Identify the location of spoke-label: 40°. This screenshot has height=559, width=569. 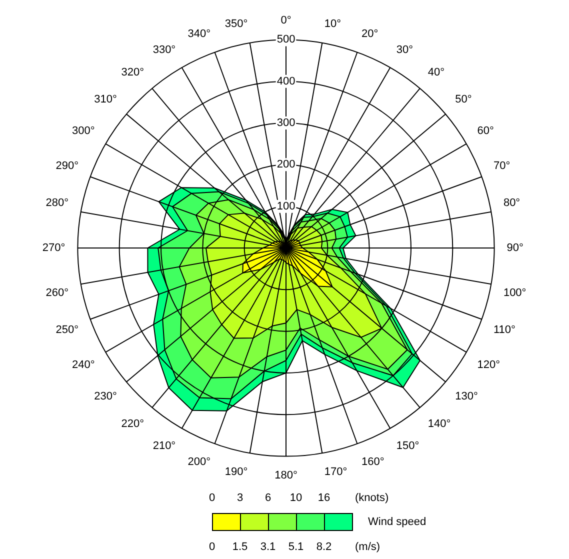
(436, 72).